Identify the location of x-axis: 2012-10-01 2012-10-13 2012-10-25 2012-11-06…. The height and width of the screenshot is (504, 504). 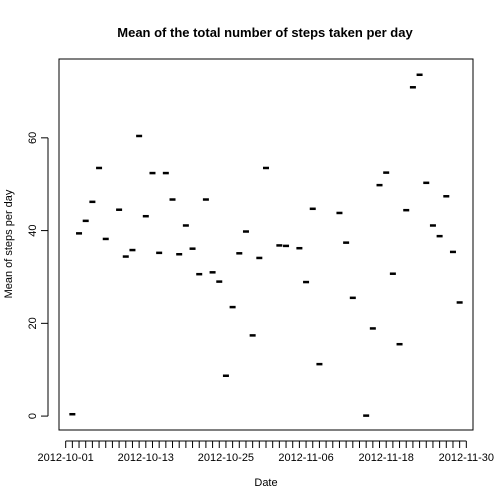
(266, 452).